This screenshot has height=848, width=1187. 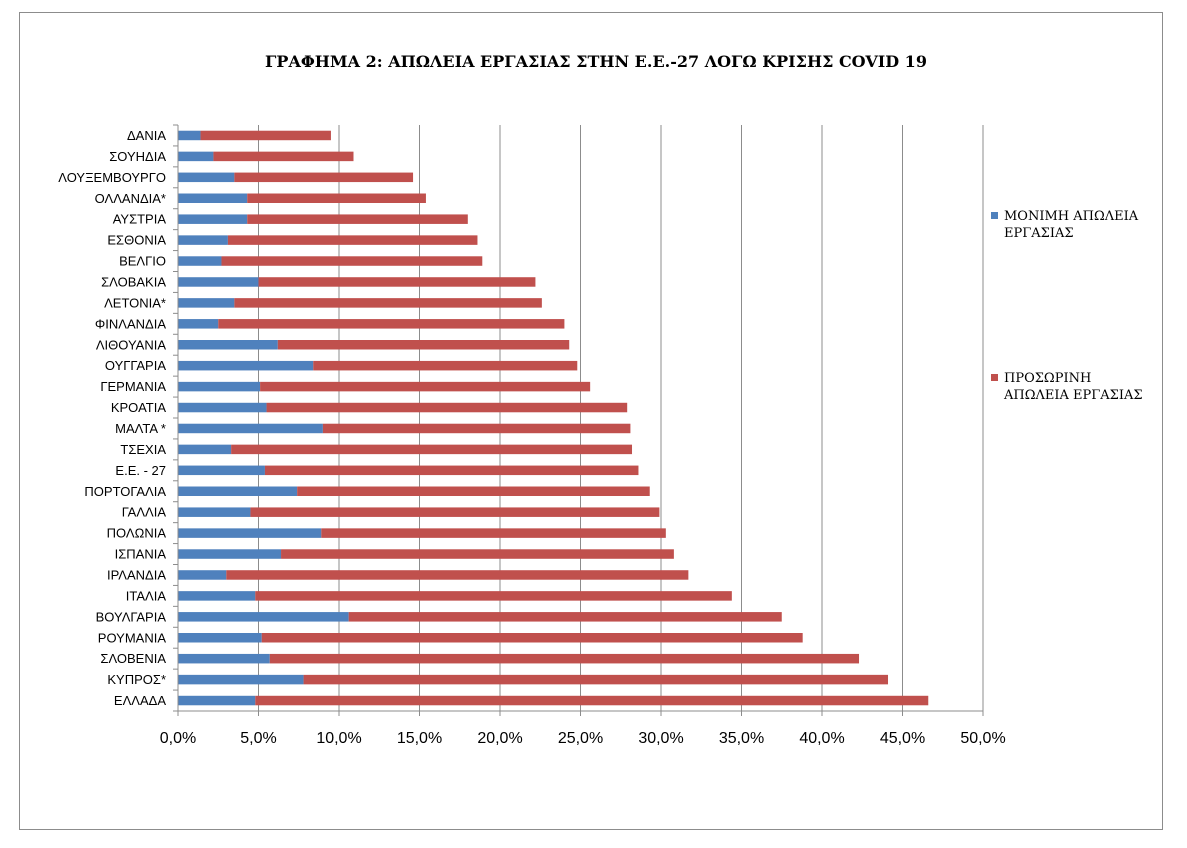 I want to click on category-label: ΟΥΓΓΑΡΙΑ, so click(x=135, y=365).